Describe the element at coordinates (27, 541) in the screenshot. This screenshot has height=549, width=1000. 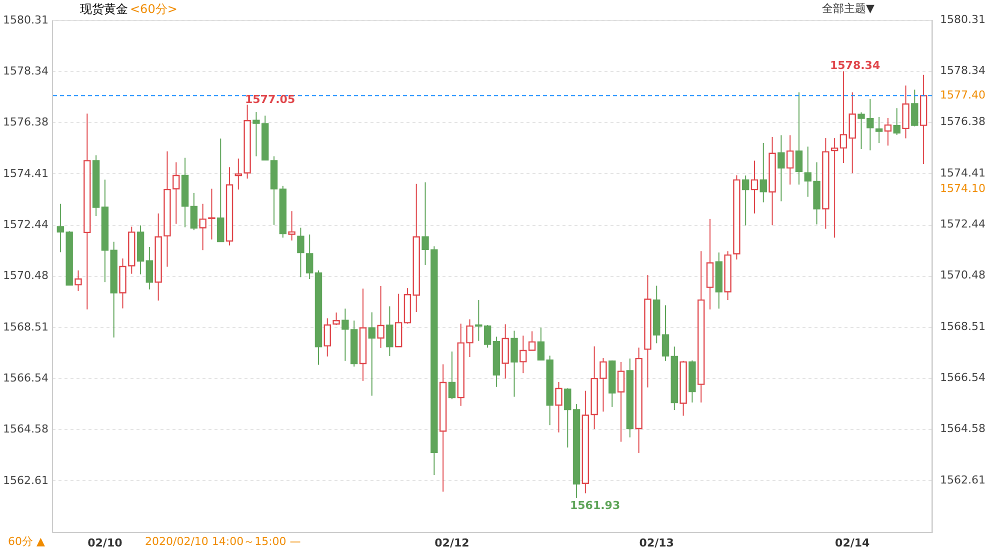
I see `text: 60分 ▲` at that location.